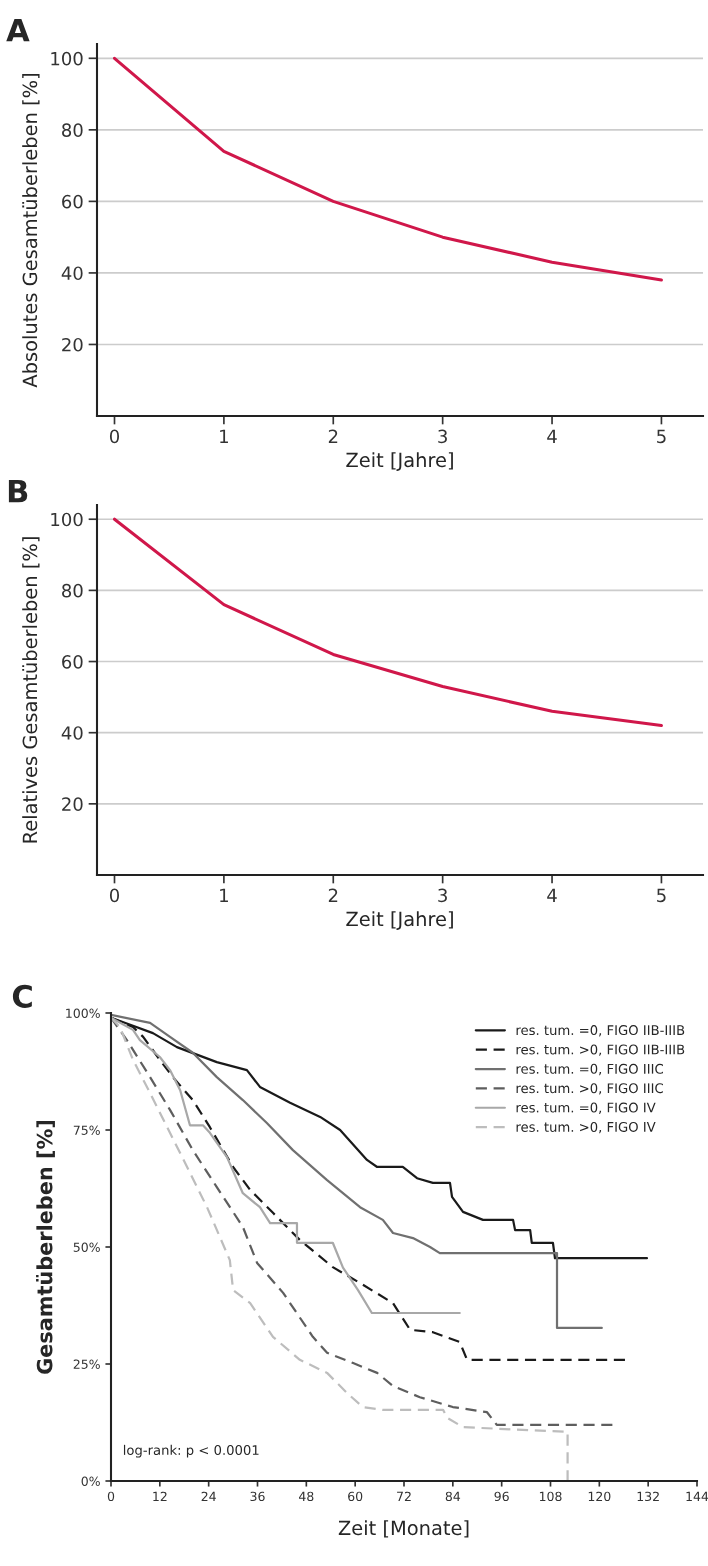  I want to click on annotation: log-rank: p < 0.0001, so click(191, 1451).